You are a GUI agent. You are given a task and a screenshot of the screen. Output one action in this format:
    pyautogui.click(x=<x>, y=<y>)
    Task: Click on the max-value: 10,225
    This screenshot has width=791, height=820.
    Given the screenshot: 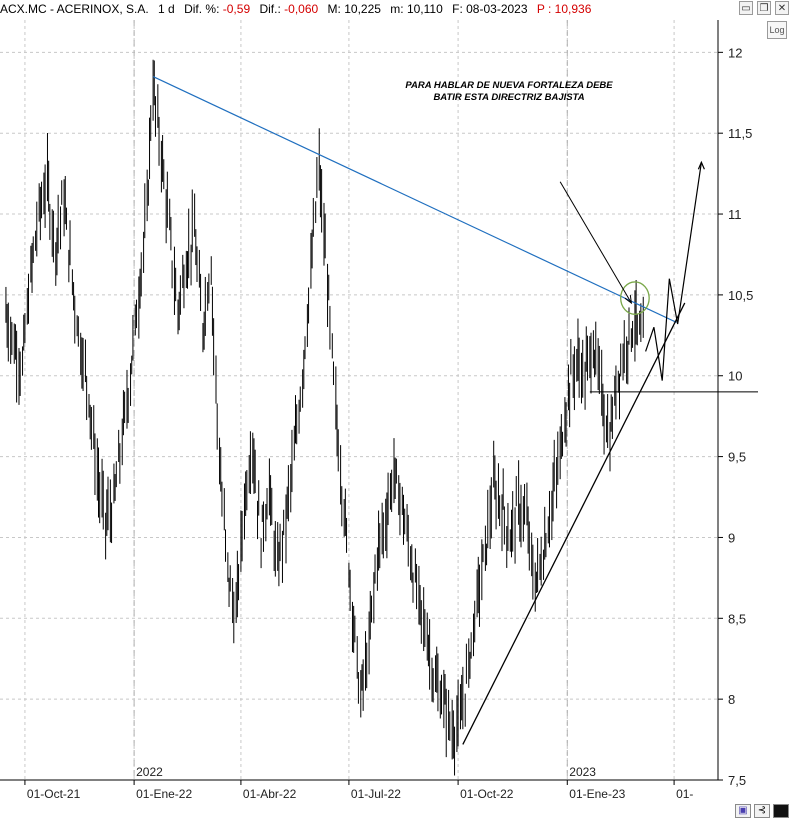 What is the action you would take?
    pyautogui.click(x=362, y=9)
    